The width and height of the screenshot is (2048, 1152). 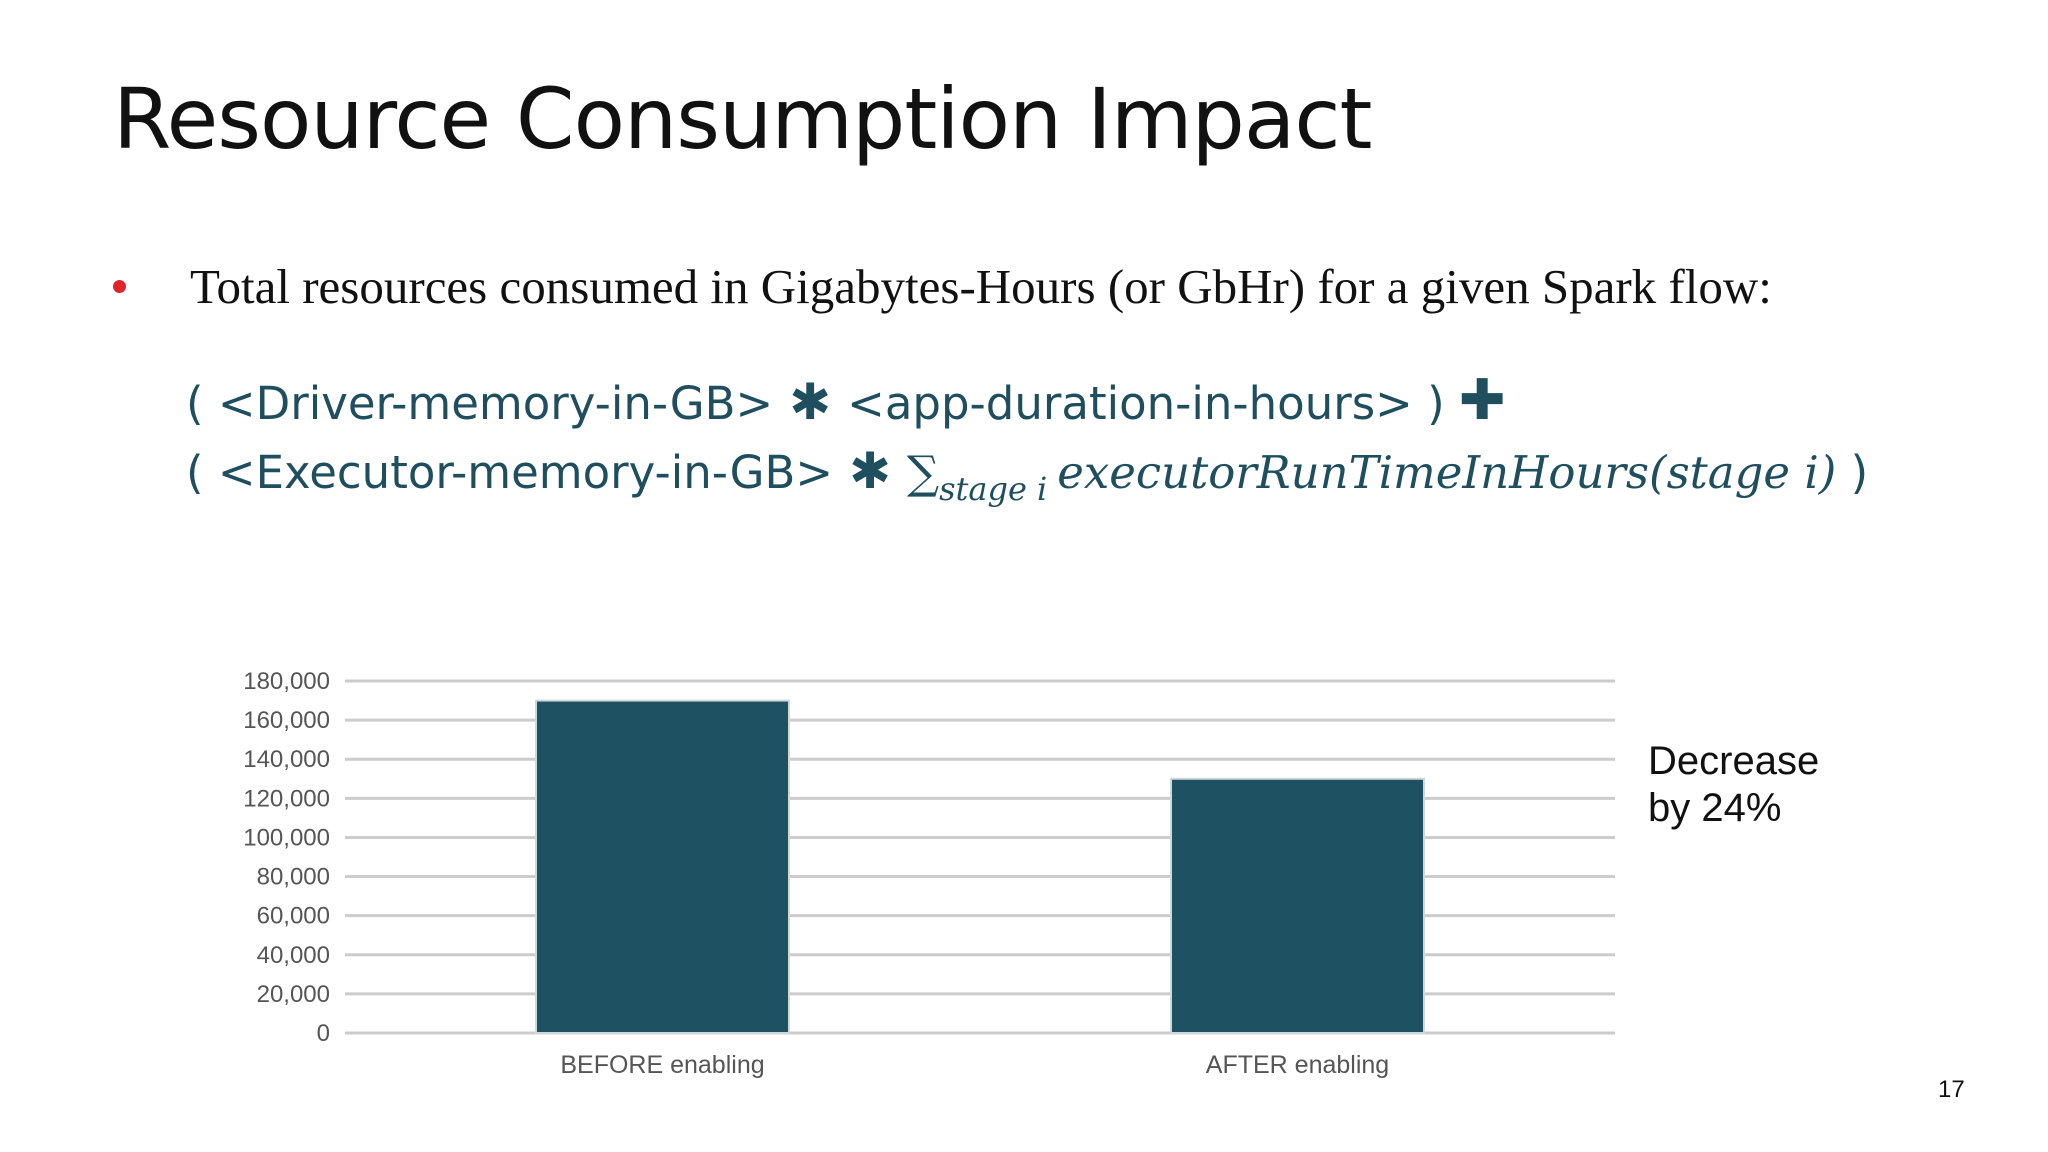 What do you see at coordinates (286, 720) in the screenshot?
I see `y-tick-label: 160,000` at bounding box center [286, 720].